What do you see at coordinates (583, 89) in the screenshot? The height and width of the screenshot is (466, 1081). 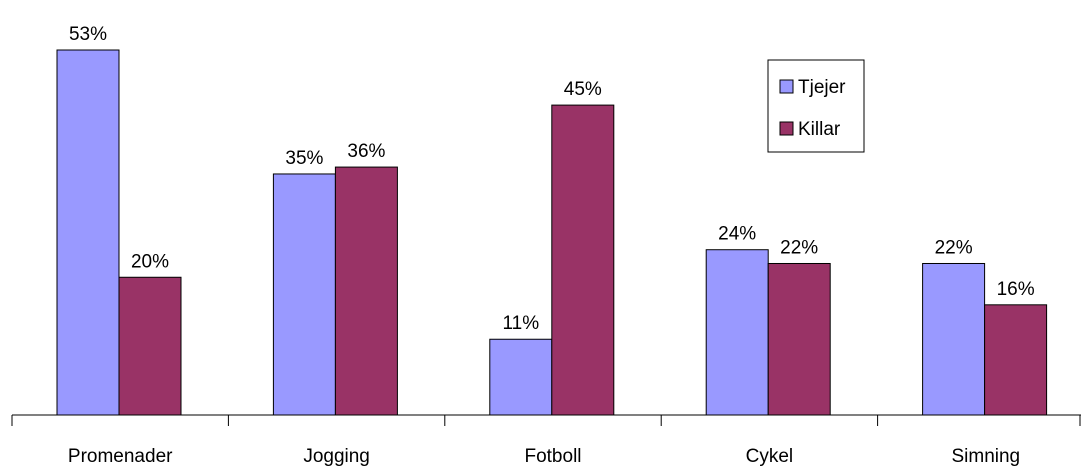 I see `data-label: 45%` at bounding box center [583, 89].